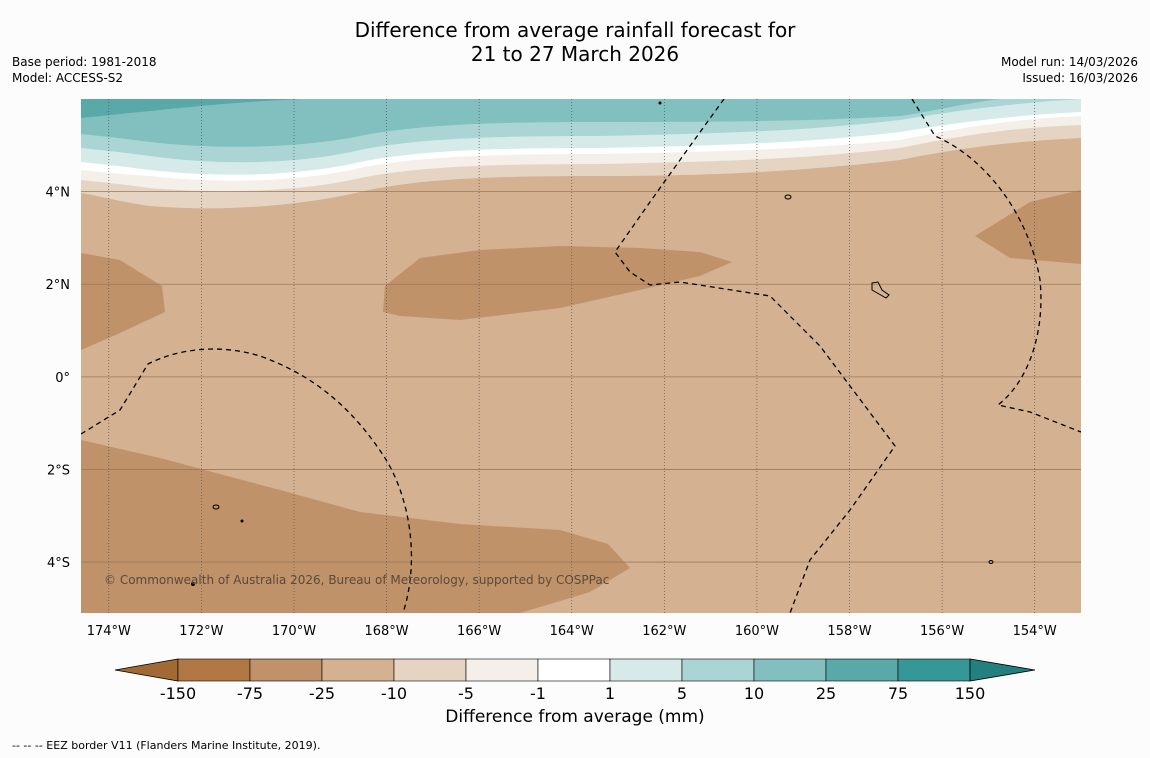 The image size is (1150, 758). What do you see at coordinates (1035, 631) in the screenshot?
I see `lon-label: 154°W` at bounding box center [1035, 631].